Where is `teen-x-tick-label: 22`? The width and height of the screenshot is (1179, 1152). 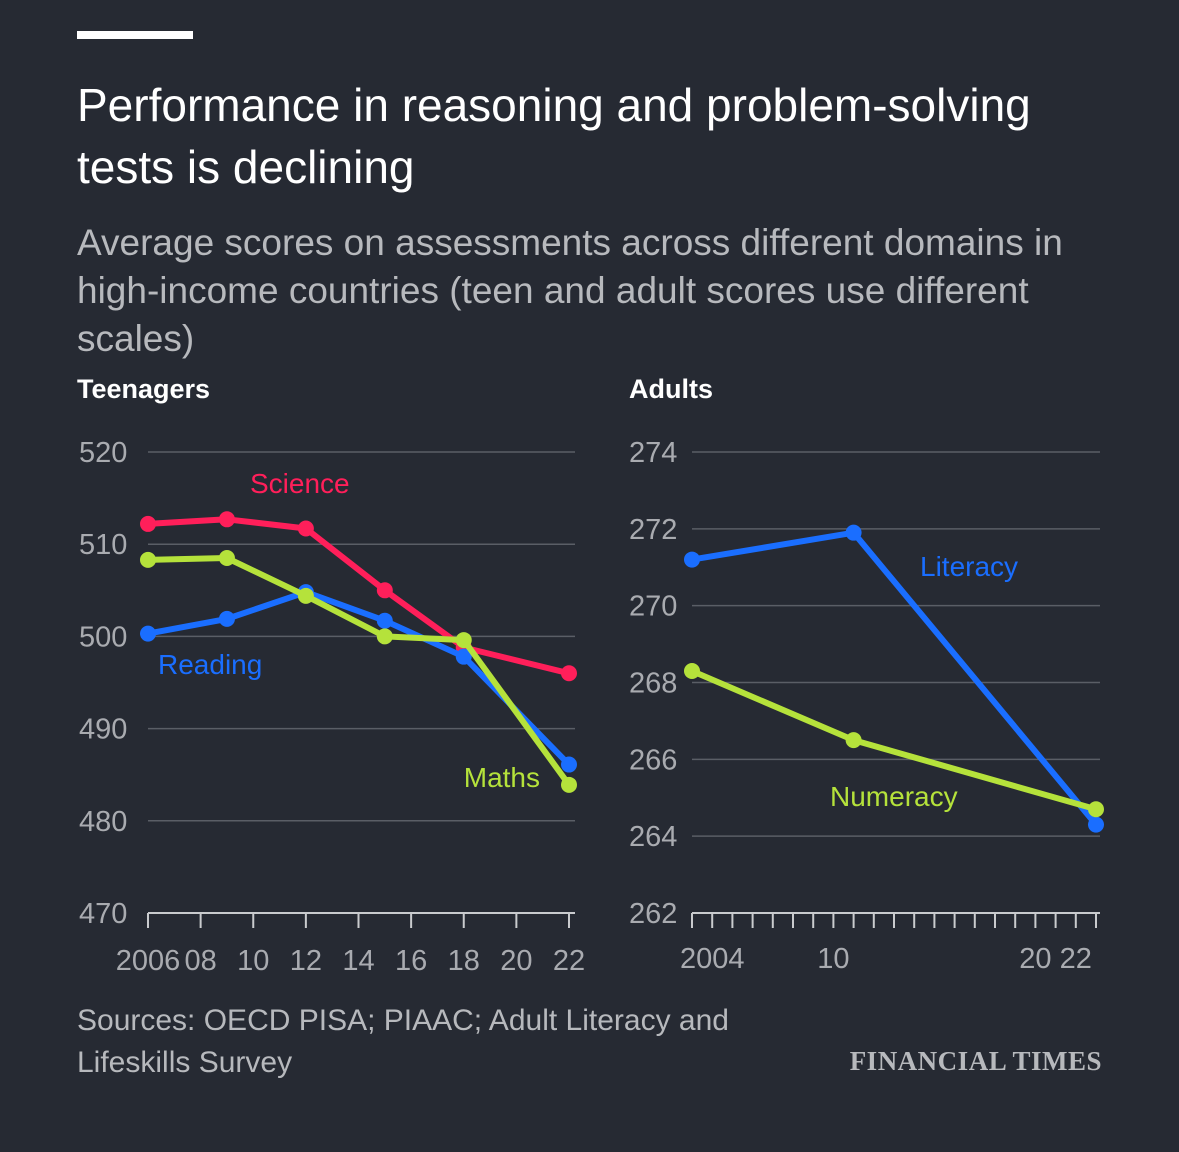
teen-x-tick-label: 22 is located at coordinates (569, 961).